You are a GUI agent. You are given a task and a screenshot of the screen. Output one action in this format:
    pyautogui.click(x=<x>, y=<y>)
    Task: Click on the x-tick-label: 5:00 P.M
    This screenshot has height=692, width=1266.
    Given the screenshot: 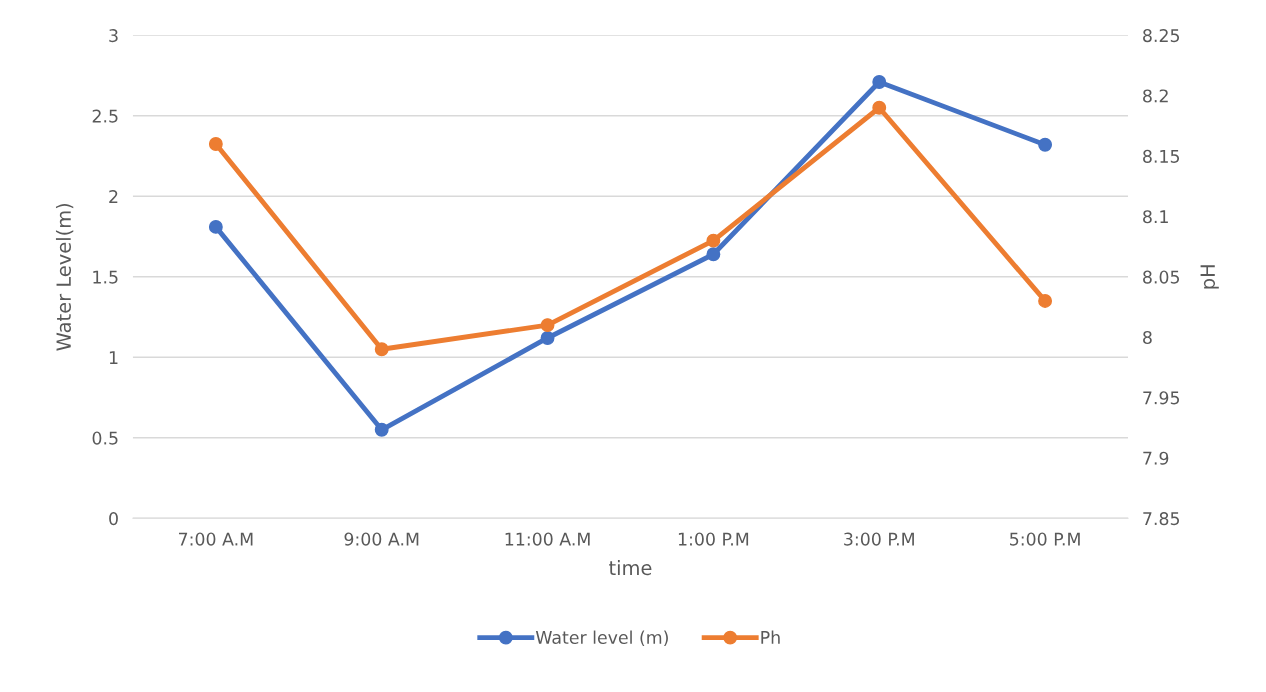 What is the action you would take?
    pyautogui.click(x=1045, y=539)
    